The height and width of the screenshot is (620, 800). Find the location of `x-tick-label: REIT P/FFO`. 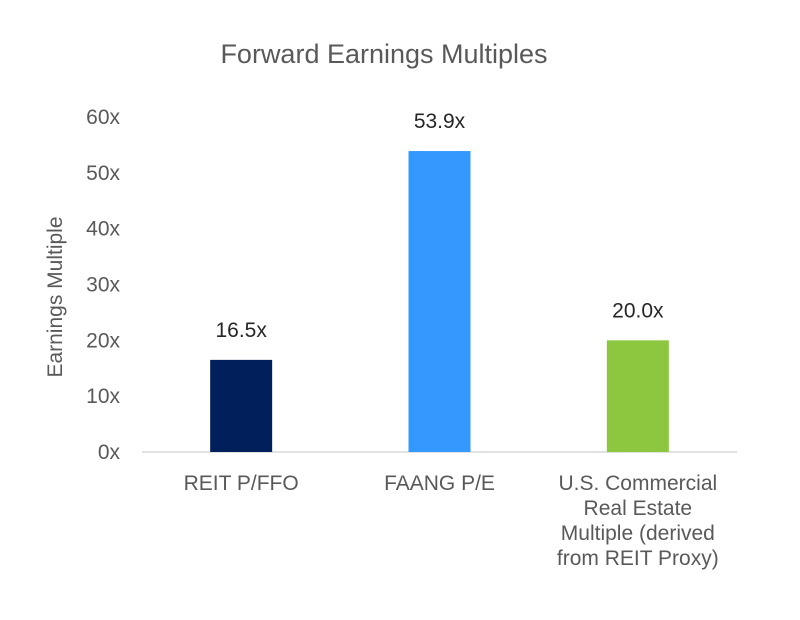

x-tick-label: REIT P/FFO is located at coordinates (241, 483).